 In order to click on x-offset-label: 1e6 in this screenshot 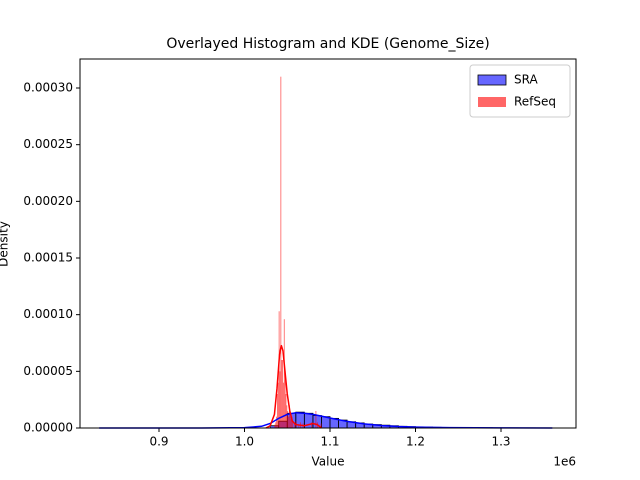, I will do `click(564, 462)`.